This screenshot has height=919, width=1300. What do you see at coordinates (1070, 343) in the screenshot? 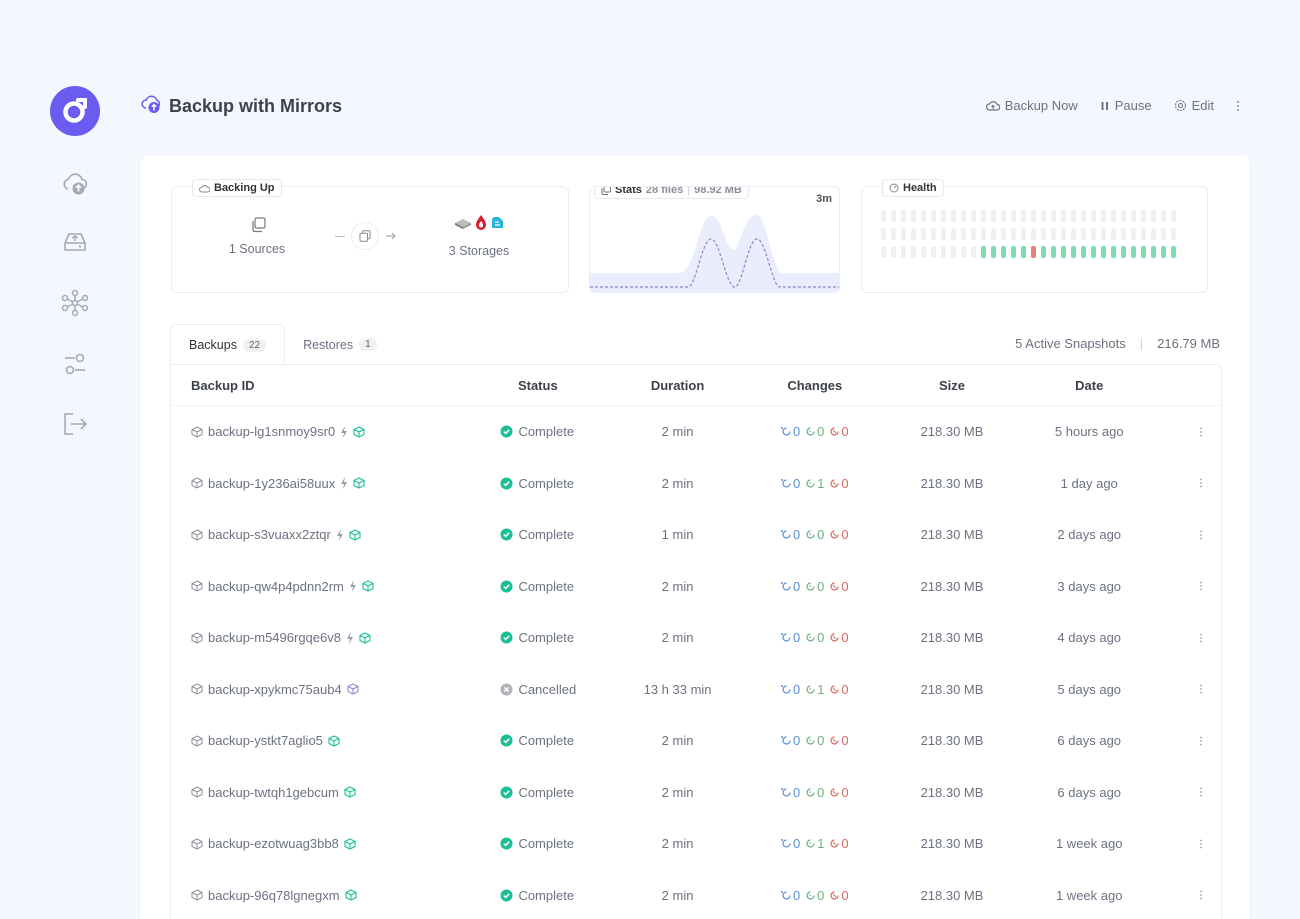
I see `active-snapshots: 5 Active Snapshots` at bounding box center [1070, 343].